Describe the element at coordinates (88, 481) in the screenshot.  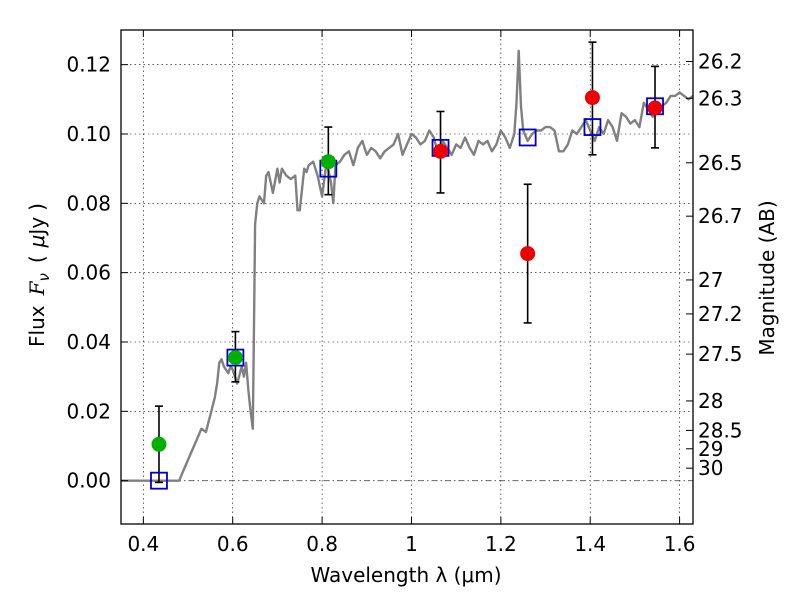
I see `y-tick-label: 0.00` at that location.